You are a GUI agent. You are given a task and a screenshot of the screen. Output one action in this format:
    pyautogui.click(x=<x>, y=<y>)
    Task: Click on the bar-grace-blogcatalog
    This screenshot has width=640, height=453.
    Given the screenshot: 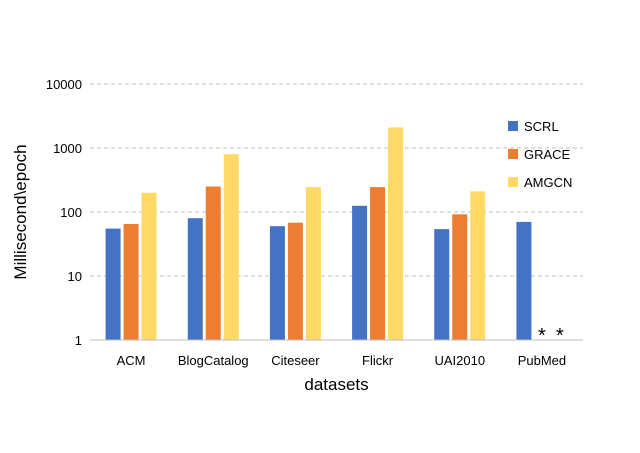 What is the action you would take?
    pyautogui.click(x=213, y=263)
    